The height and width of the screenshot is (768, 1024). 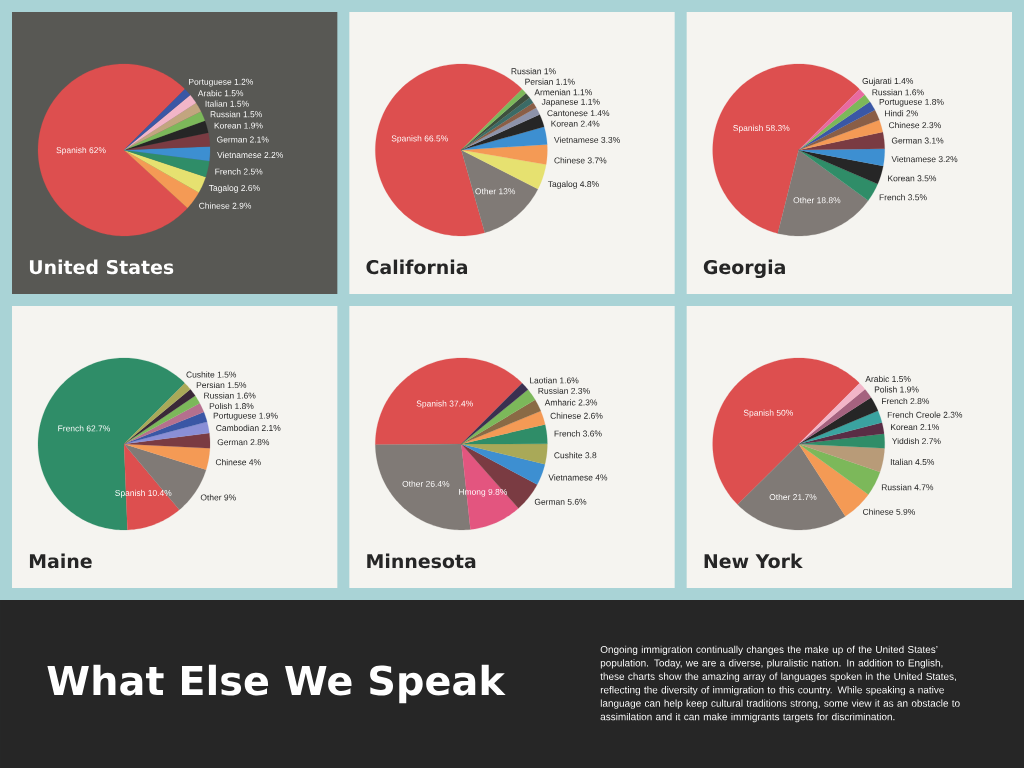 I want to click on data-label: 62%, so click(x=97, y=150).